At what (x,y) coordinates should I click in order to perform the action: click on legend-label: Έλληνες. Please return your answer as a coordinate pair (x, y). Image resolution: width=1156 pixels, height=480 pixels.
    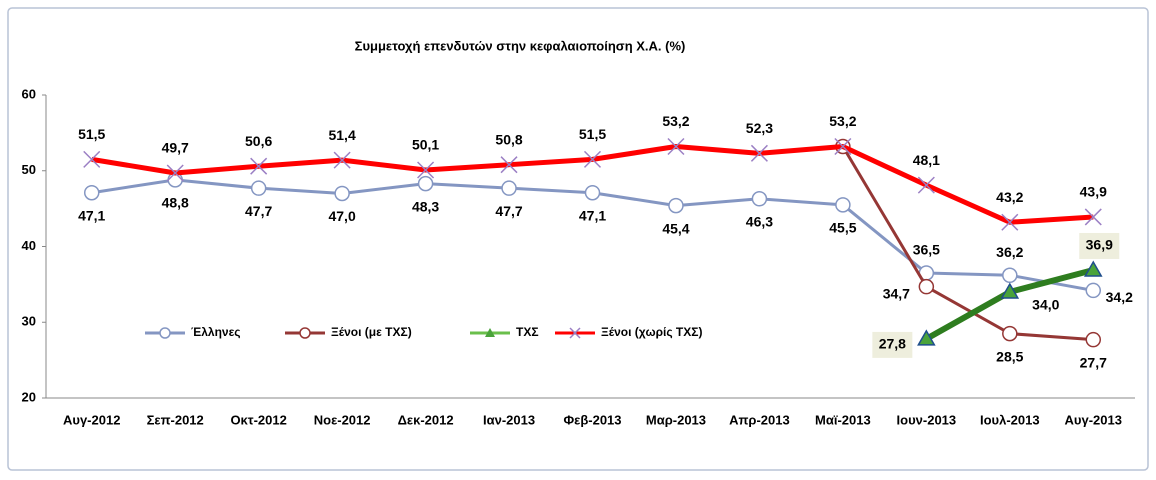
    Looking at the image, I should click on (216, 332).